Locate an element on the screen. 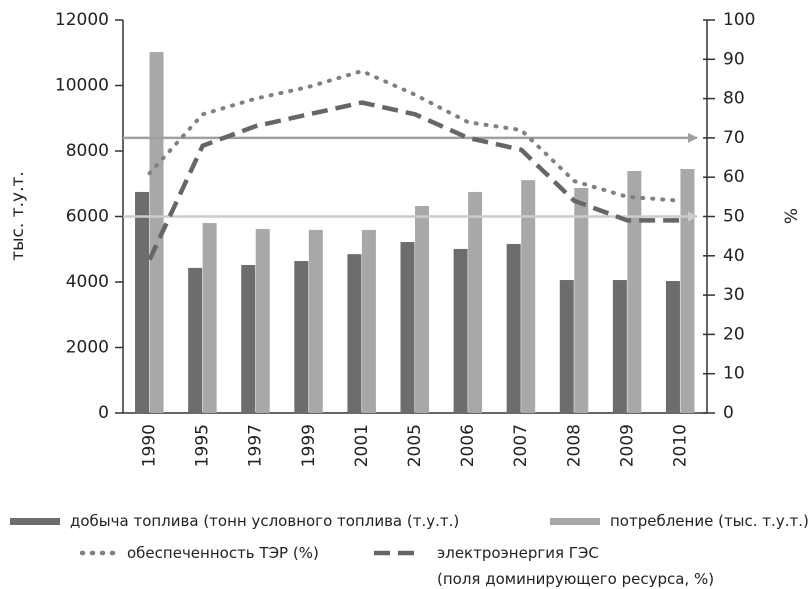  x-tick-label: 2005 is located at coordinates (415, 445).